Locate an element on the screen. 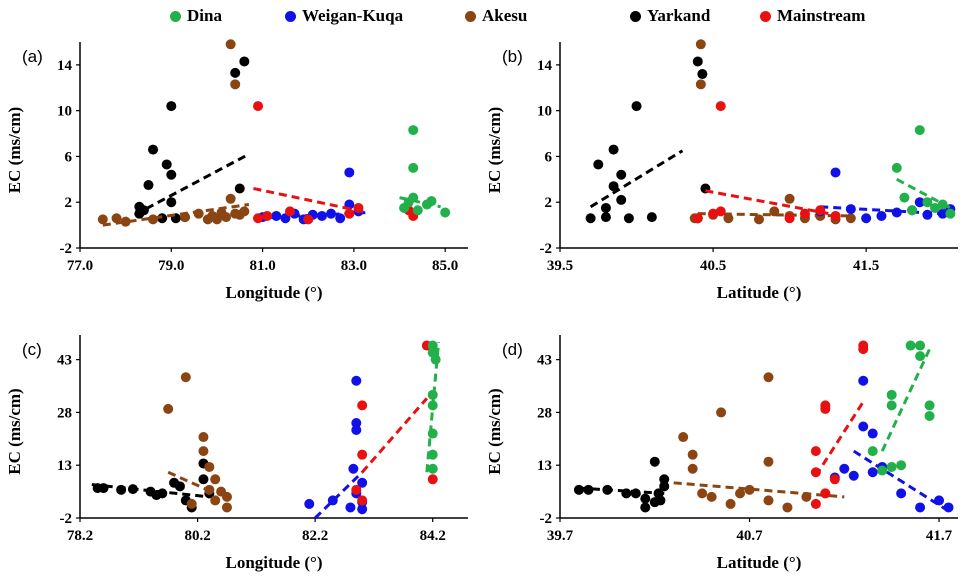 This screenshot has height=579, width=969. legend-item-yarkand: Yarkand is located at coordinates (670, 16).